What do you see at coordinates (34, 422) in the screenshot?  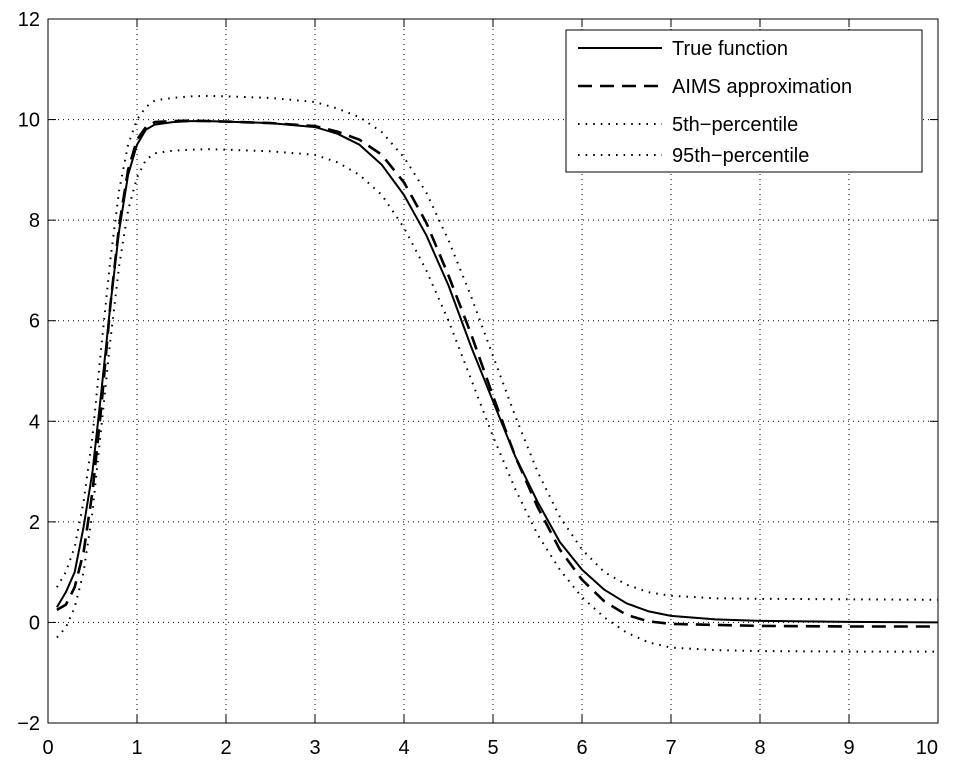 I see `y-tick-label: 4` at bounding box center [34, 422].